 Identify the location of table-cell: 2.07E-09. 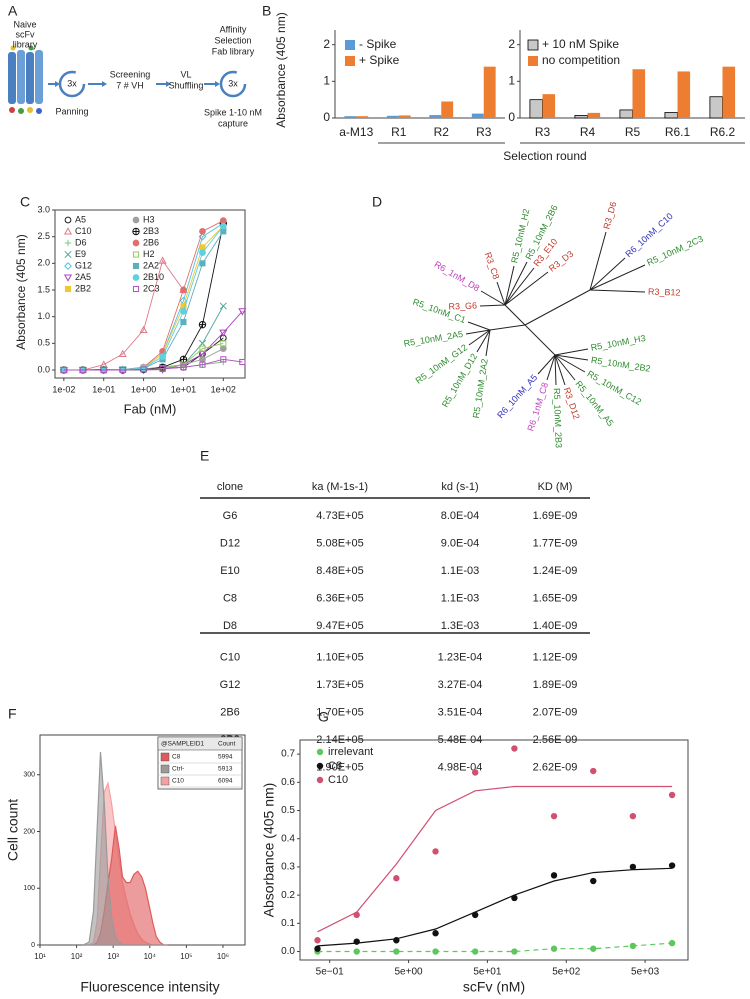
(555, 712).